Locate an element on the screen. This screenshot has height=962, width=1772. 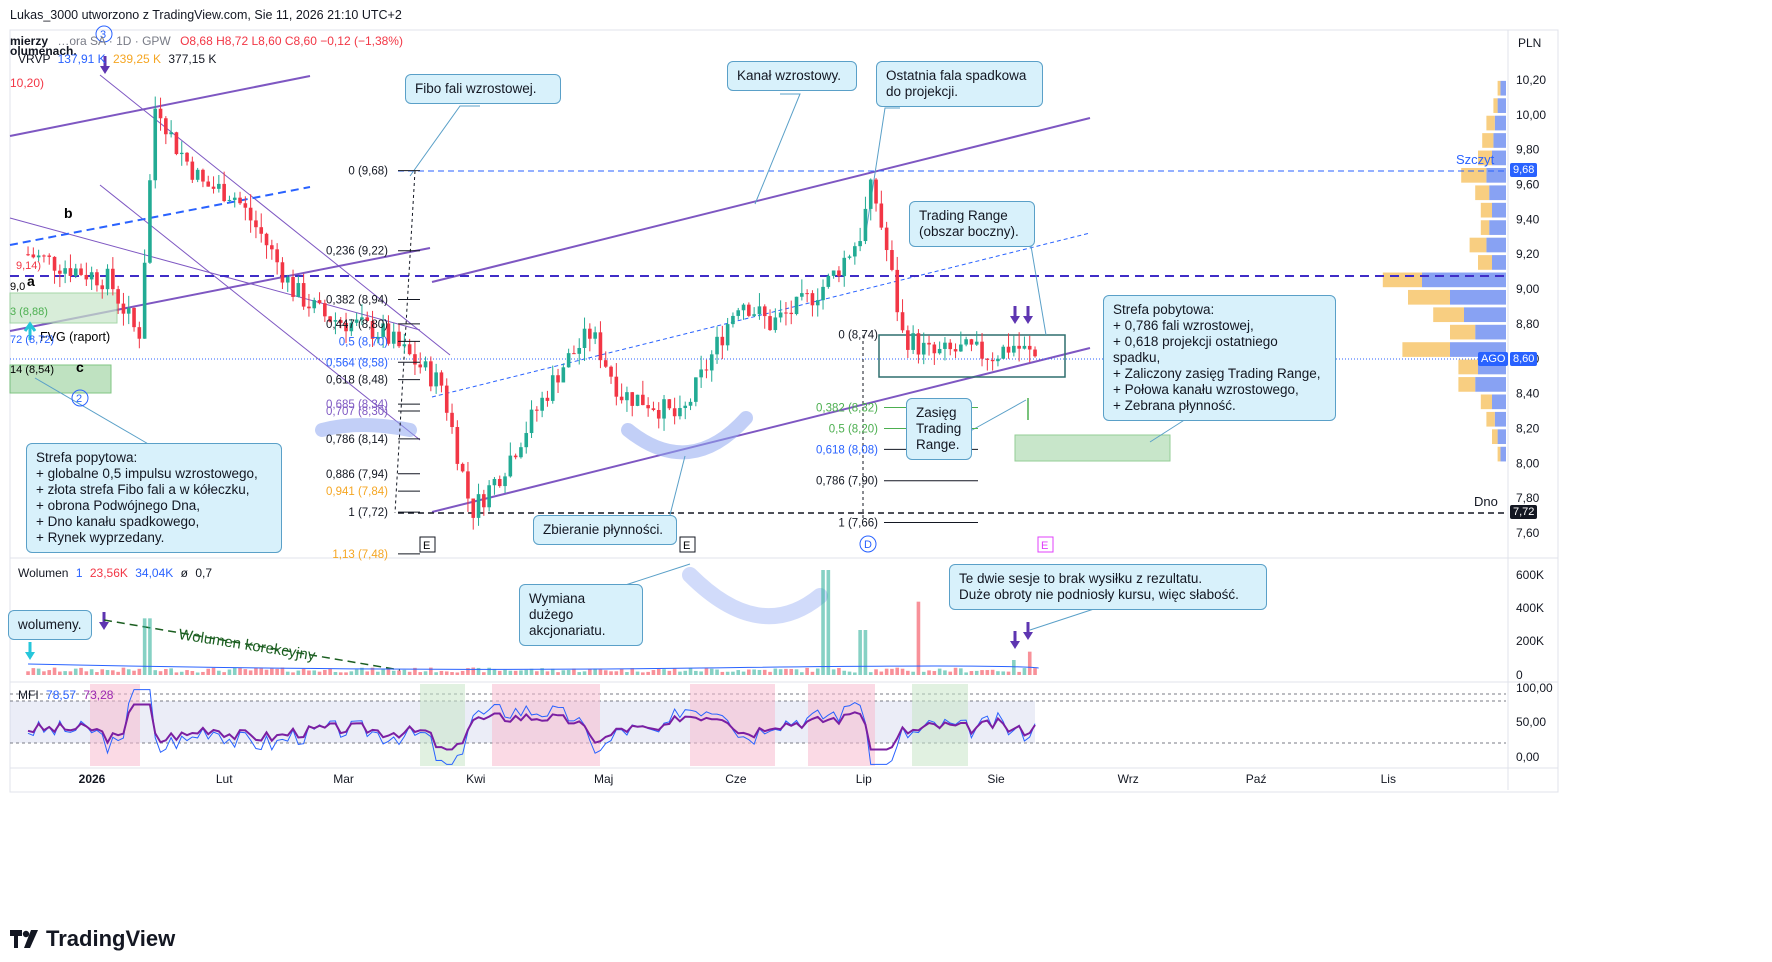
callout-trading-range: Trading Range (obszar boczny). is located at coordinates (972, 224).